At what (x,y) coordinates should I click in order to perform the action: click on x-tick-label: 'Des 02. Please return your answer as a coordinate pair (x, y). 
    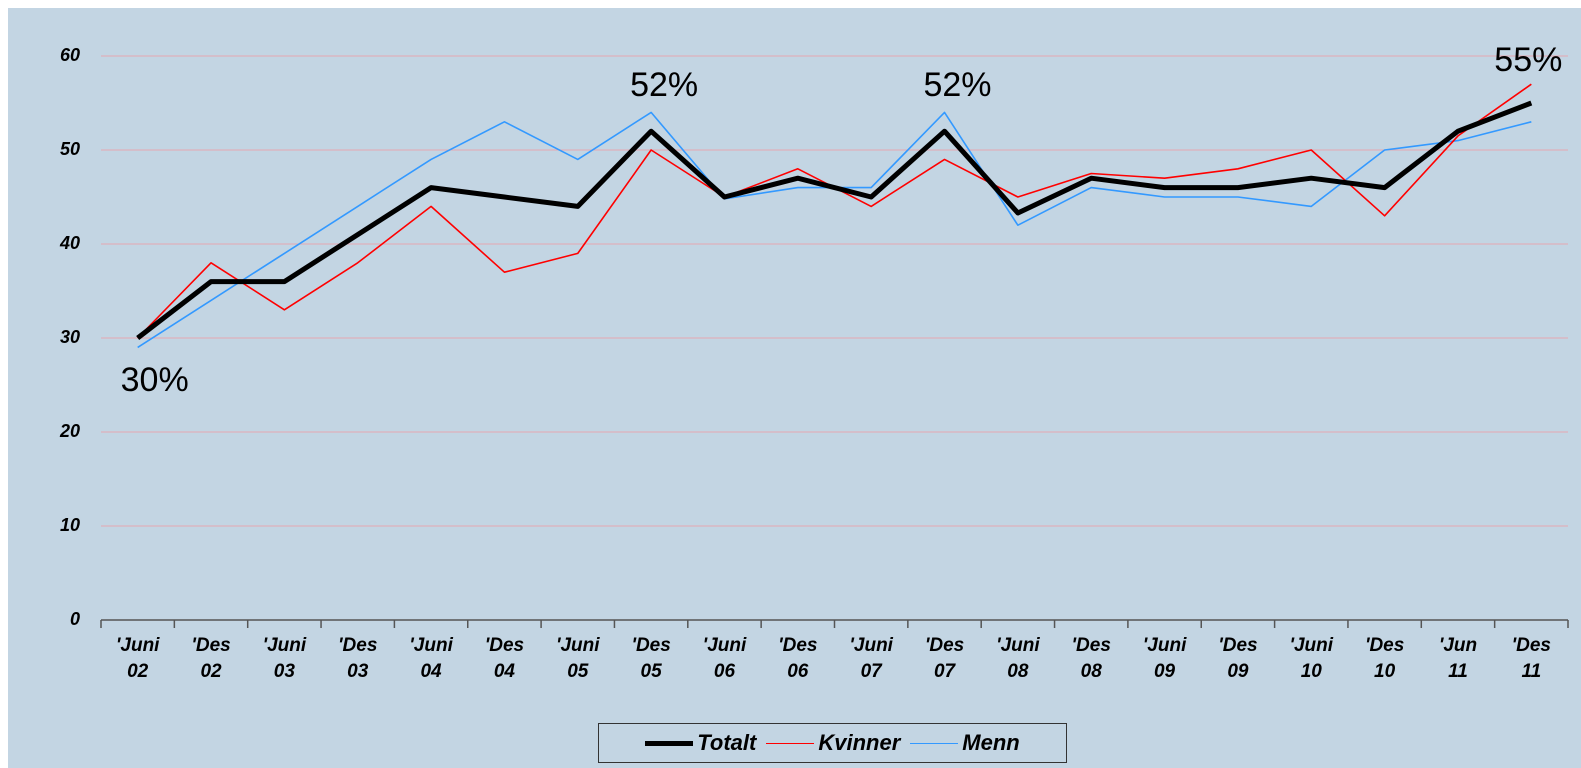
    Looking at the image, I should click on (211, 658).